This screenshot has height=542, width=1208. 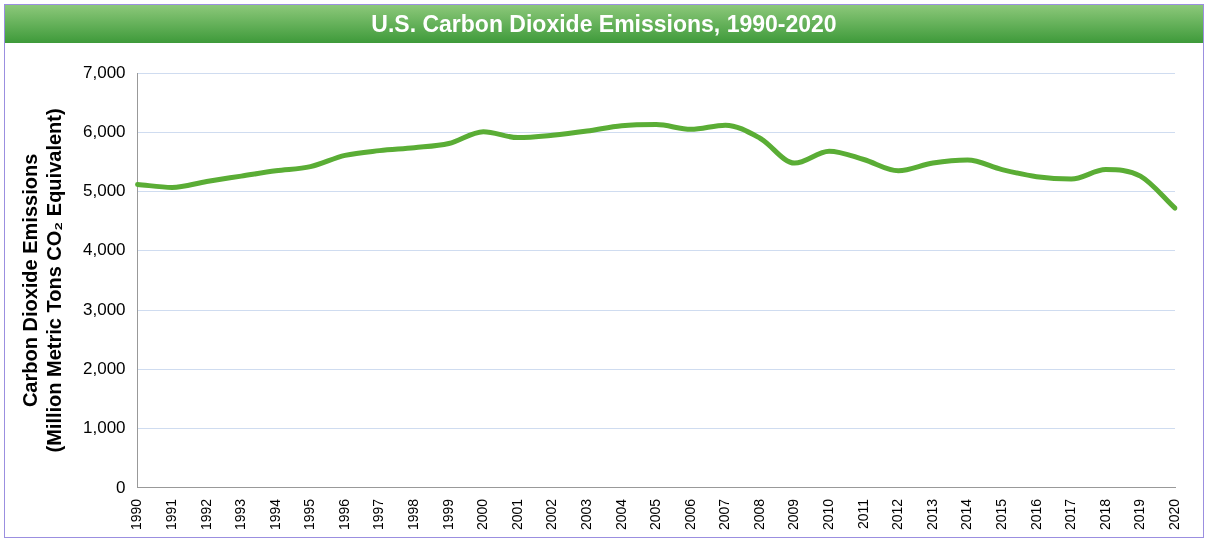 What do you see at coordinates (1070, 514) in the screenshot?
I see `x-tick-label: 2017` at bounding box center [1070, 514].